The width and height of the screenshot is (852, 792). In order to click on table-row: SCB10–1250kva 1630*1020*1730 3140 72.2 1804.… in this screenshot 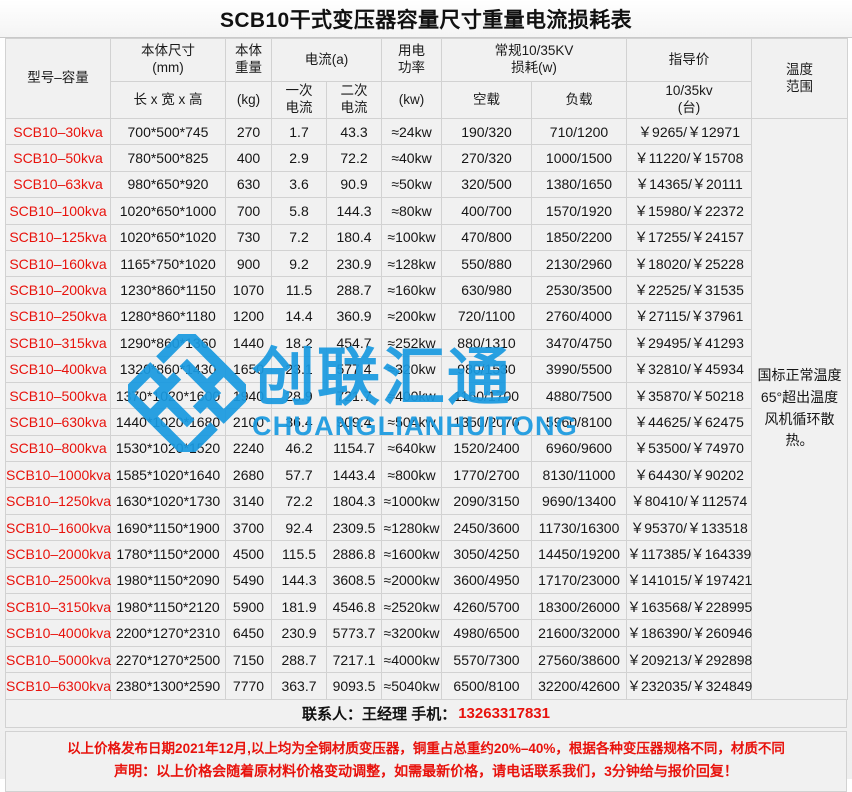, I will do `click(426, 501)`.